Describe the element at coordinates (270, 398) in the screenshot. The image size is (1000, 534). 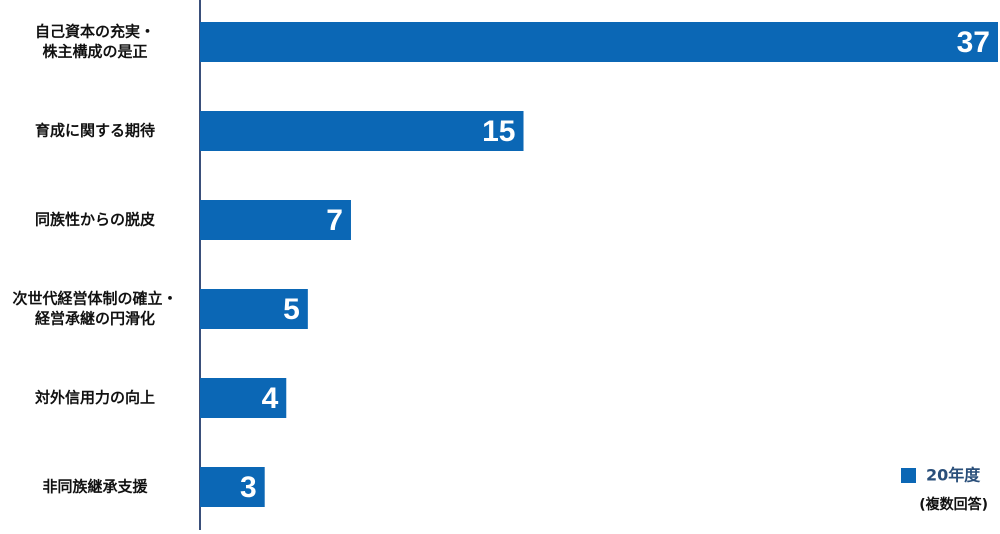
I see `value-label: 4` at that location.